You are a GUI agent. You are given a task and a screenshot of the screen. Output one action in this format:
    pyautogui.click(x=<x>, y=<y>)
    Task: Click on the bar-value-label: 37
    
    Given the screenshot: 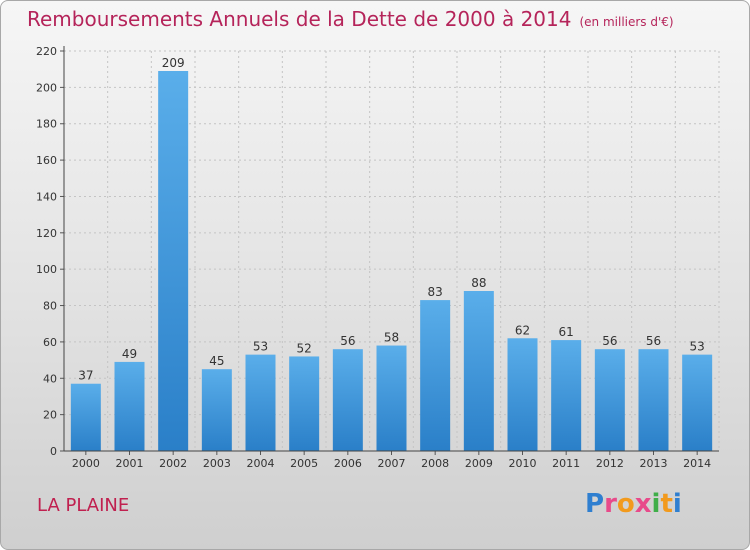 What is the action you would take?
    pyautogui.click(x=85, y=376)
    